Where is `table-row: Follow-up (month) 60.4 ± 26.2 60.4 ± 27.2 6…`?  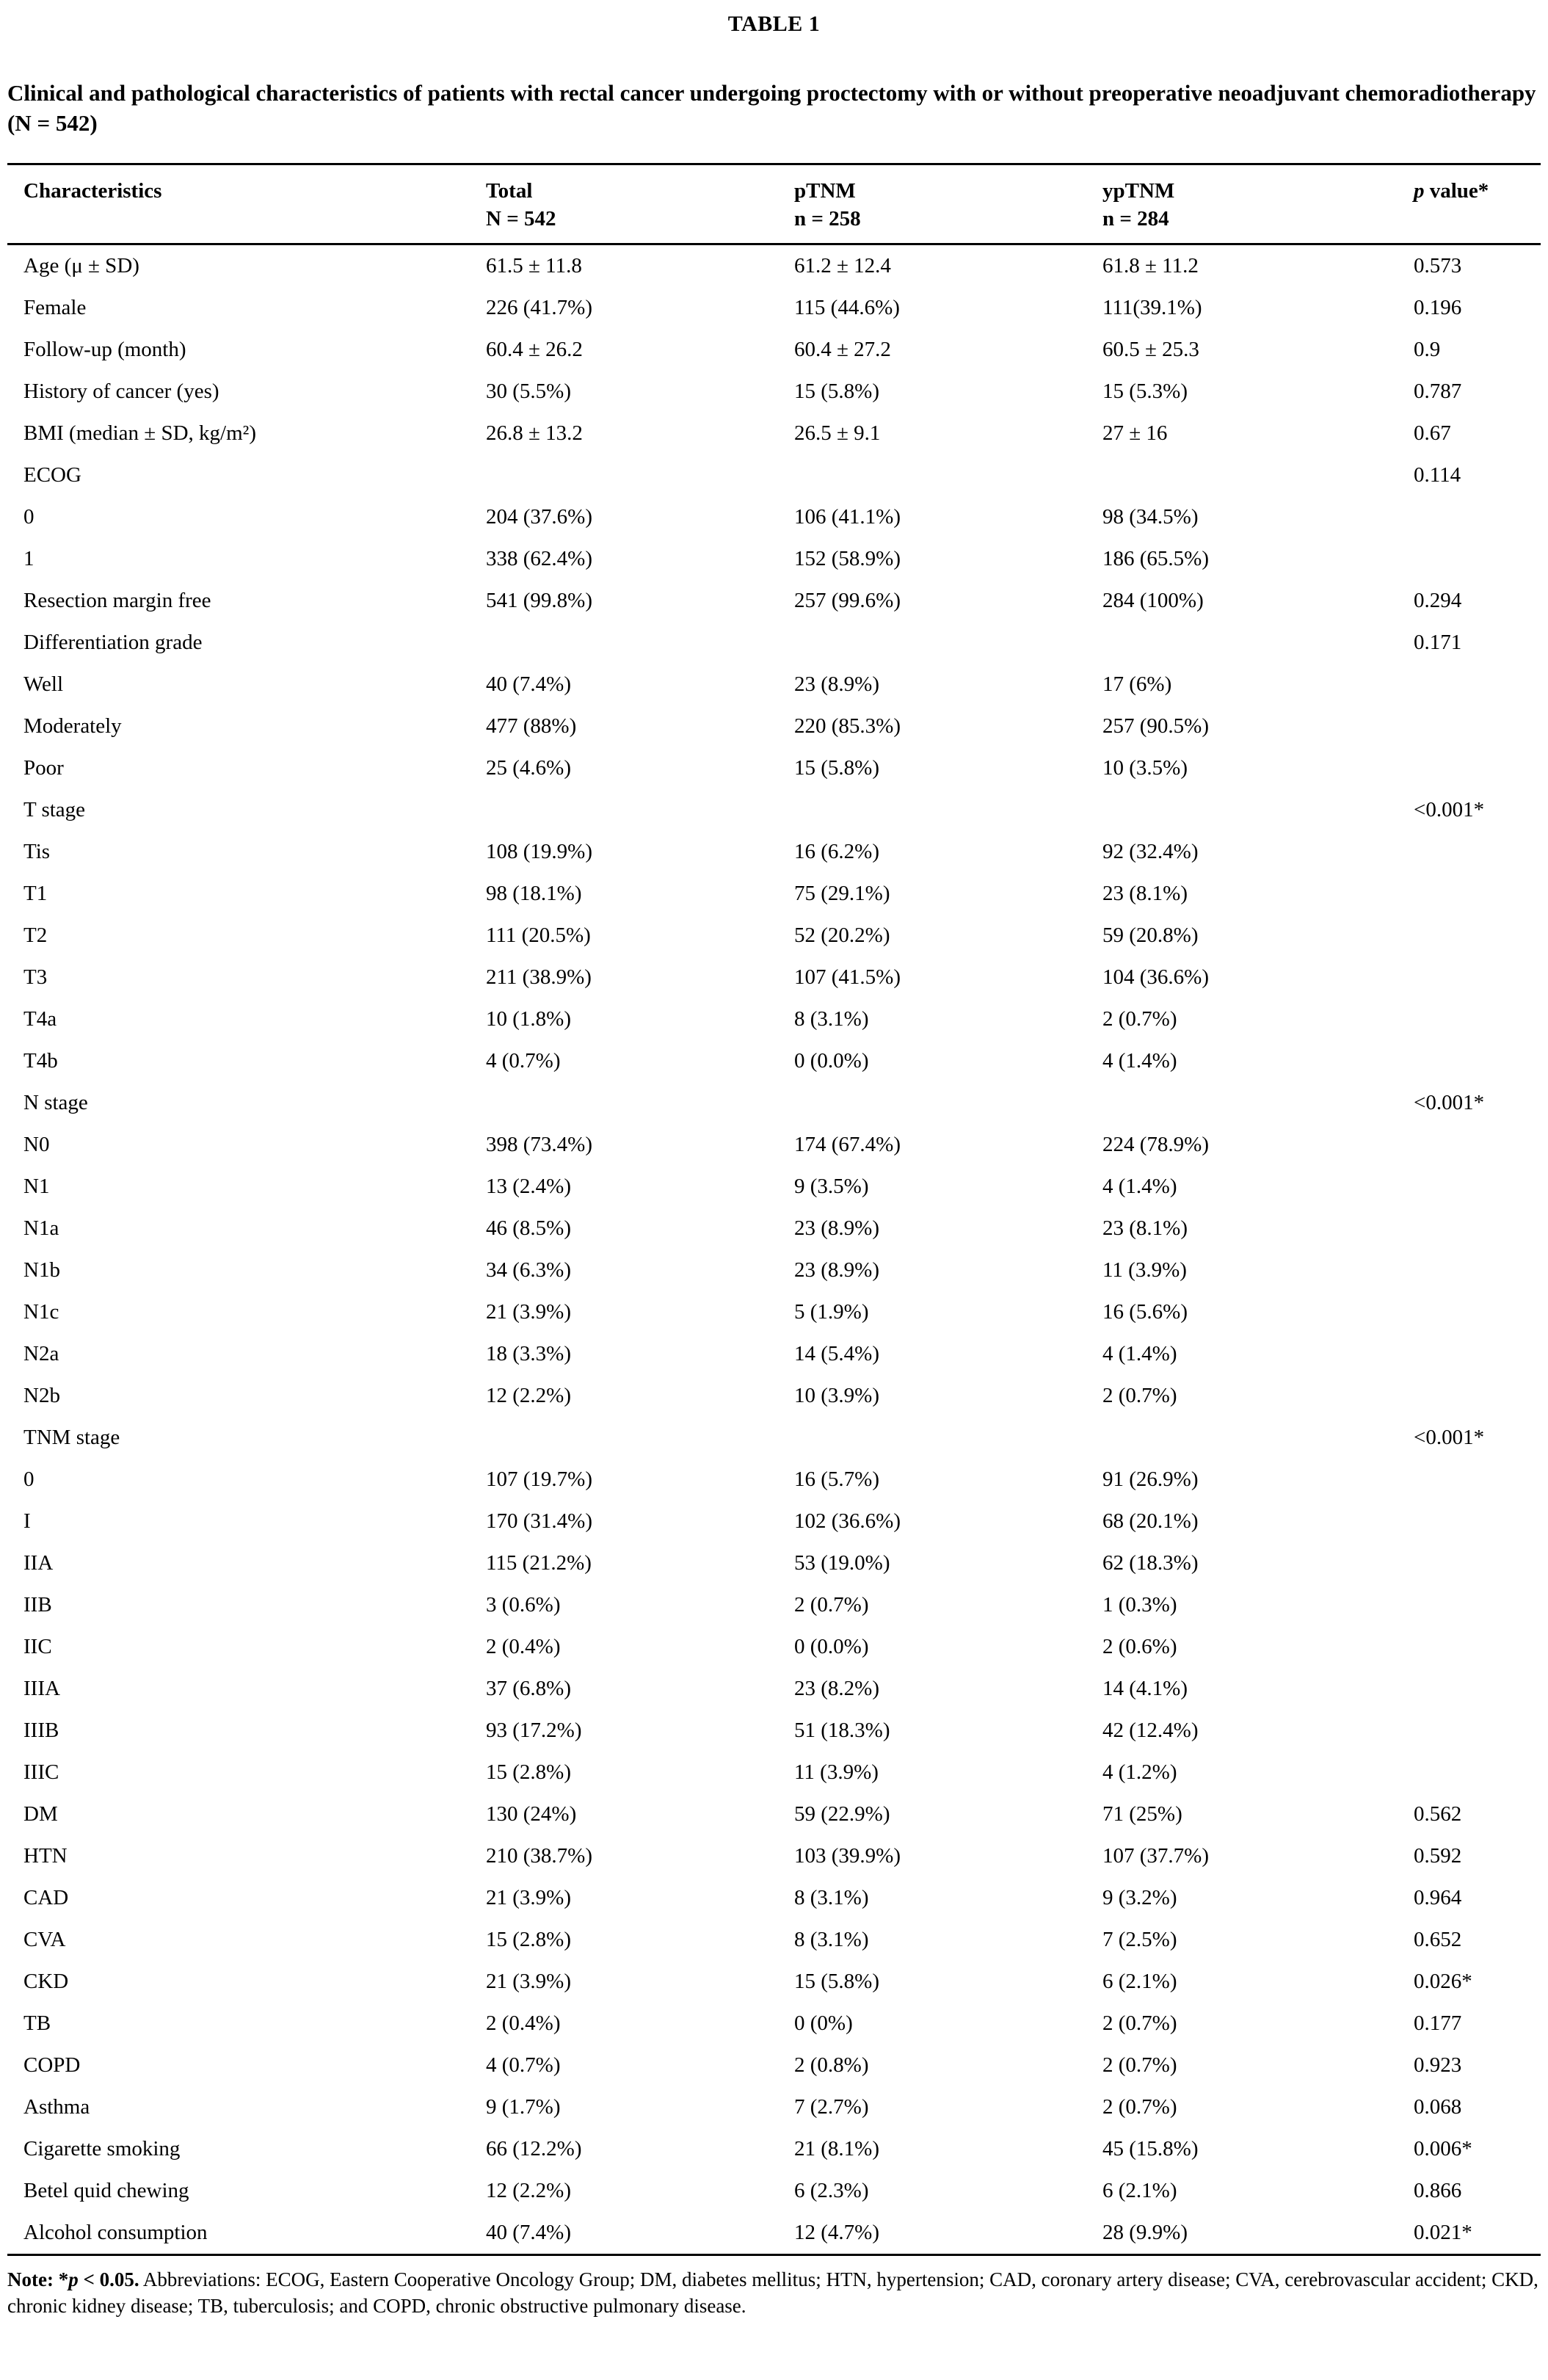
table-row: Follow-up (month) 60.4 ± 26.2 60.4 ± 27.2 6… is located at coordinates (774, 350).